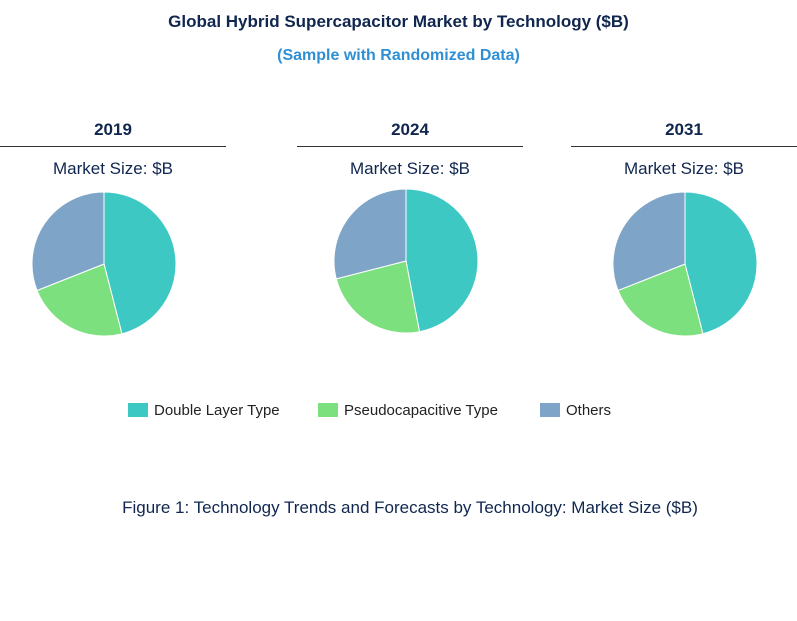  What do you see at coordinates (410, 129) in the screenshot?
I see `panel-year: 2024` at bounding box center [410, 129].